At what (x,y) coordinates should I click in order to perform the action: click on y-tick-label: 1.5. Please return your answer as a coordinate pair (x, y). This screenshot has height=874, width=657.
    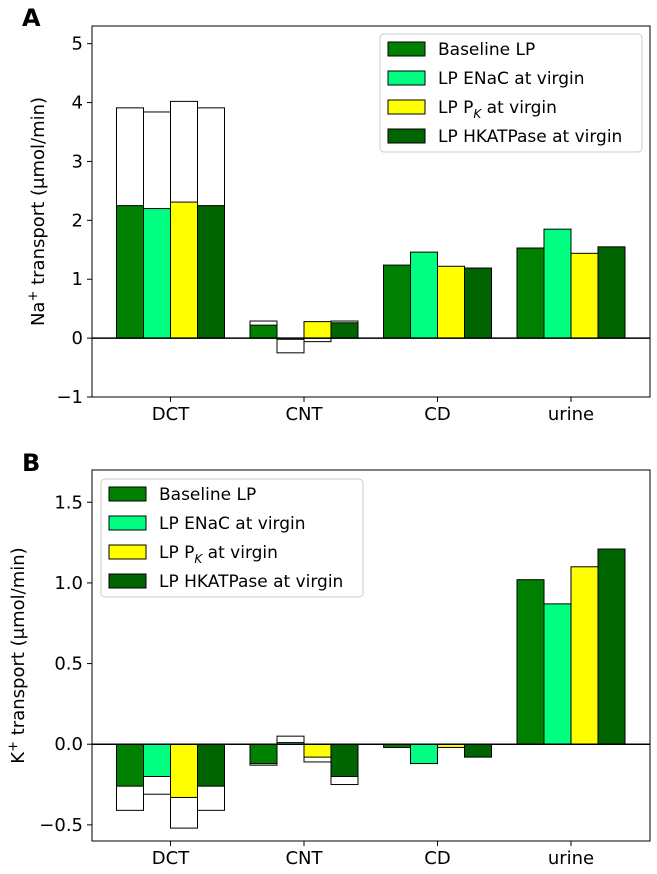
    Looking at the image, I should click on (68, 502).